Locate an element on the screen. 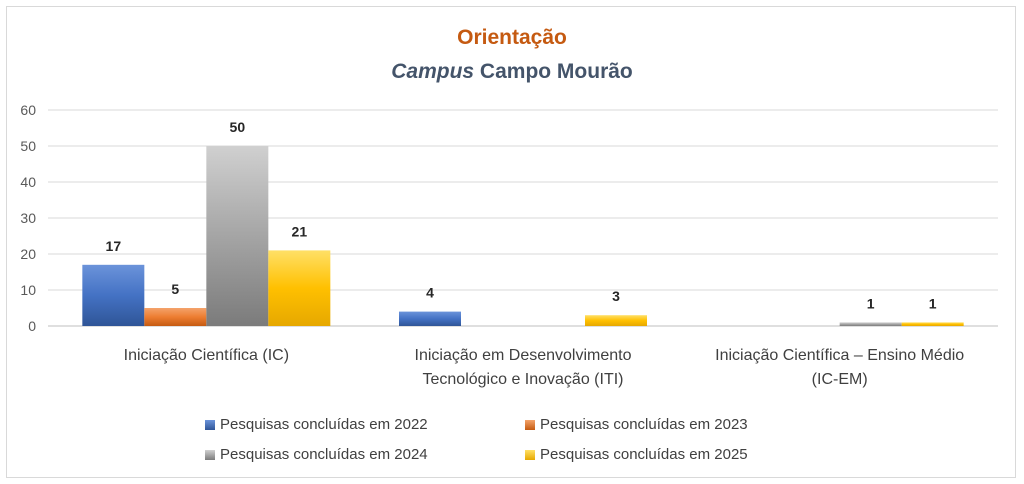 The image size is (1024, 484). y-axis-ticks: 0 10 20 30 40 50 60 is located at coordinates (28, 218).